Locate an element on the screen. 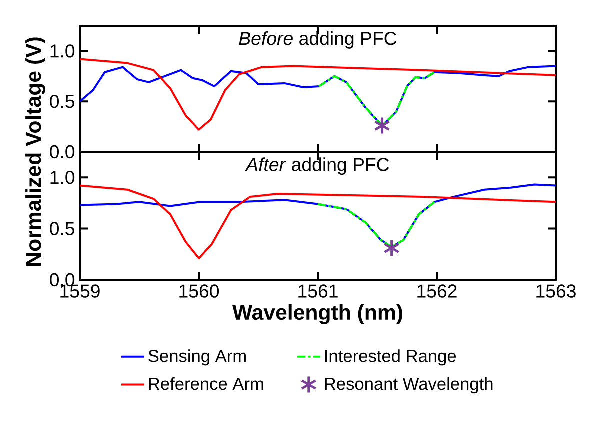 The image size is (614, 441). x-tick-label: 1559 is located at coordinates (80, 291).